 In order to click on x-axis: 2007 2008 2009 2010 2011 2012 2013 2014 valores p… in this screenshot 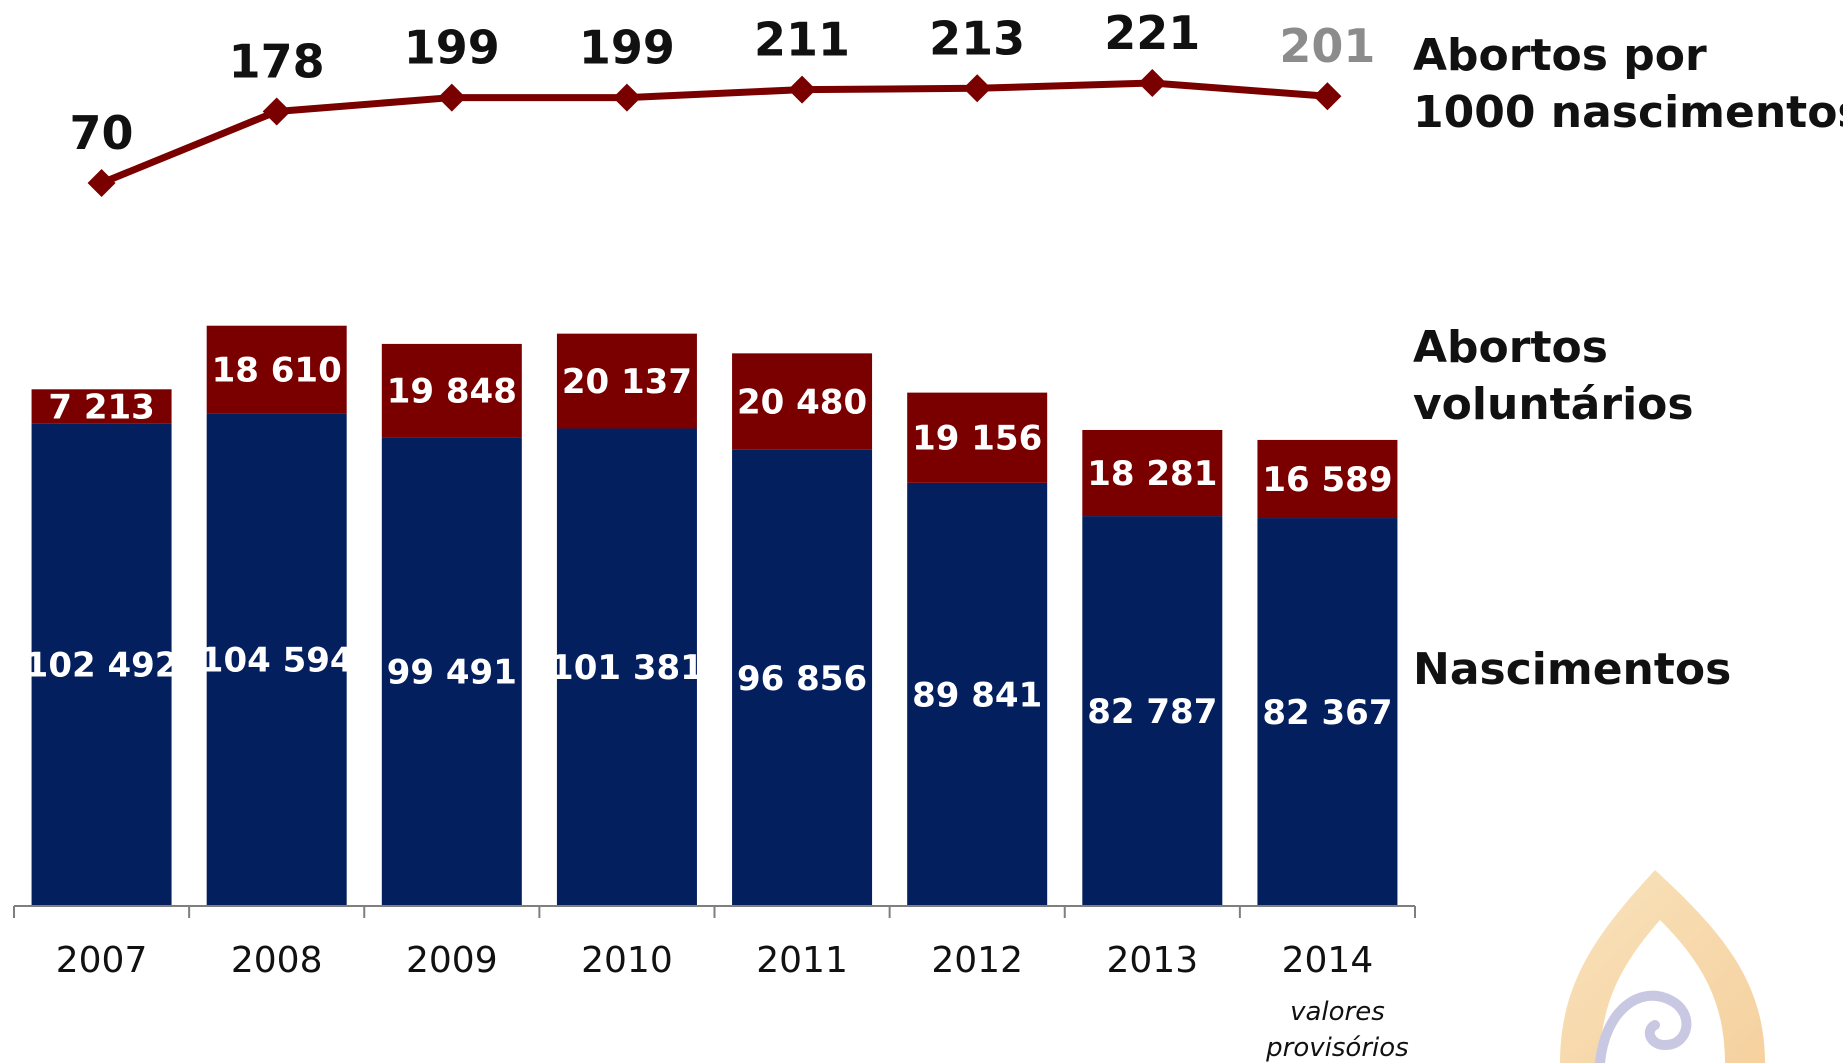, I will do `click(714, 984)`.